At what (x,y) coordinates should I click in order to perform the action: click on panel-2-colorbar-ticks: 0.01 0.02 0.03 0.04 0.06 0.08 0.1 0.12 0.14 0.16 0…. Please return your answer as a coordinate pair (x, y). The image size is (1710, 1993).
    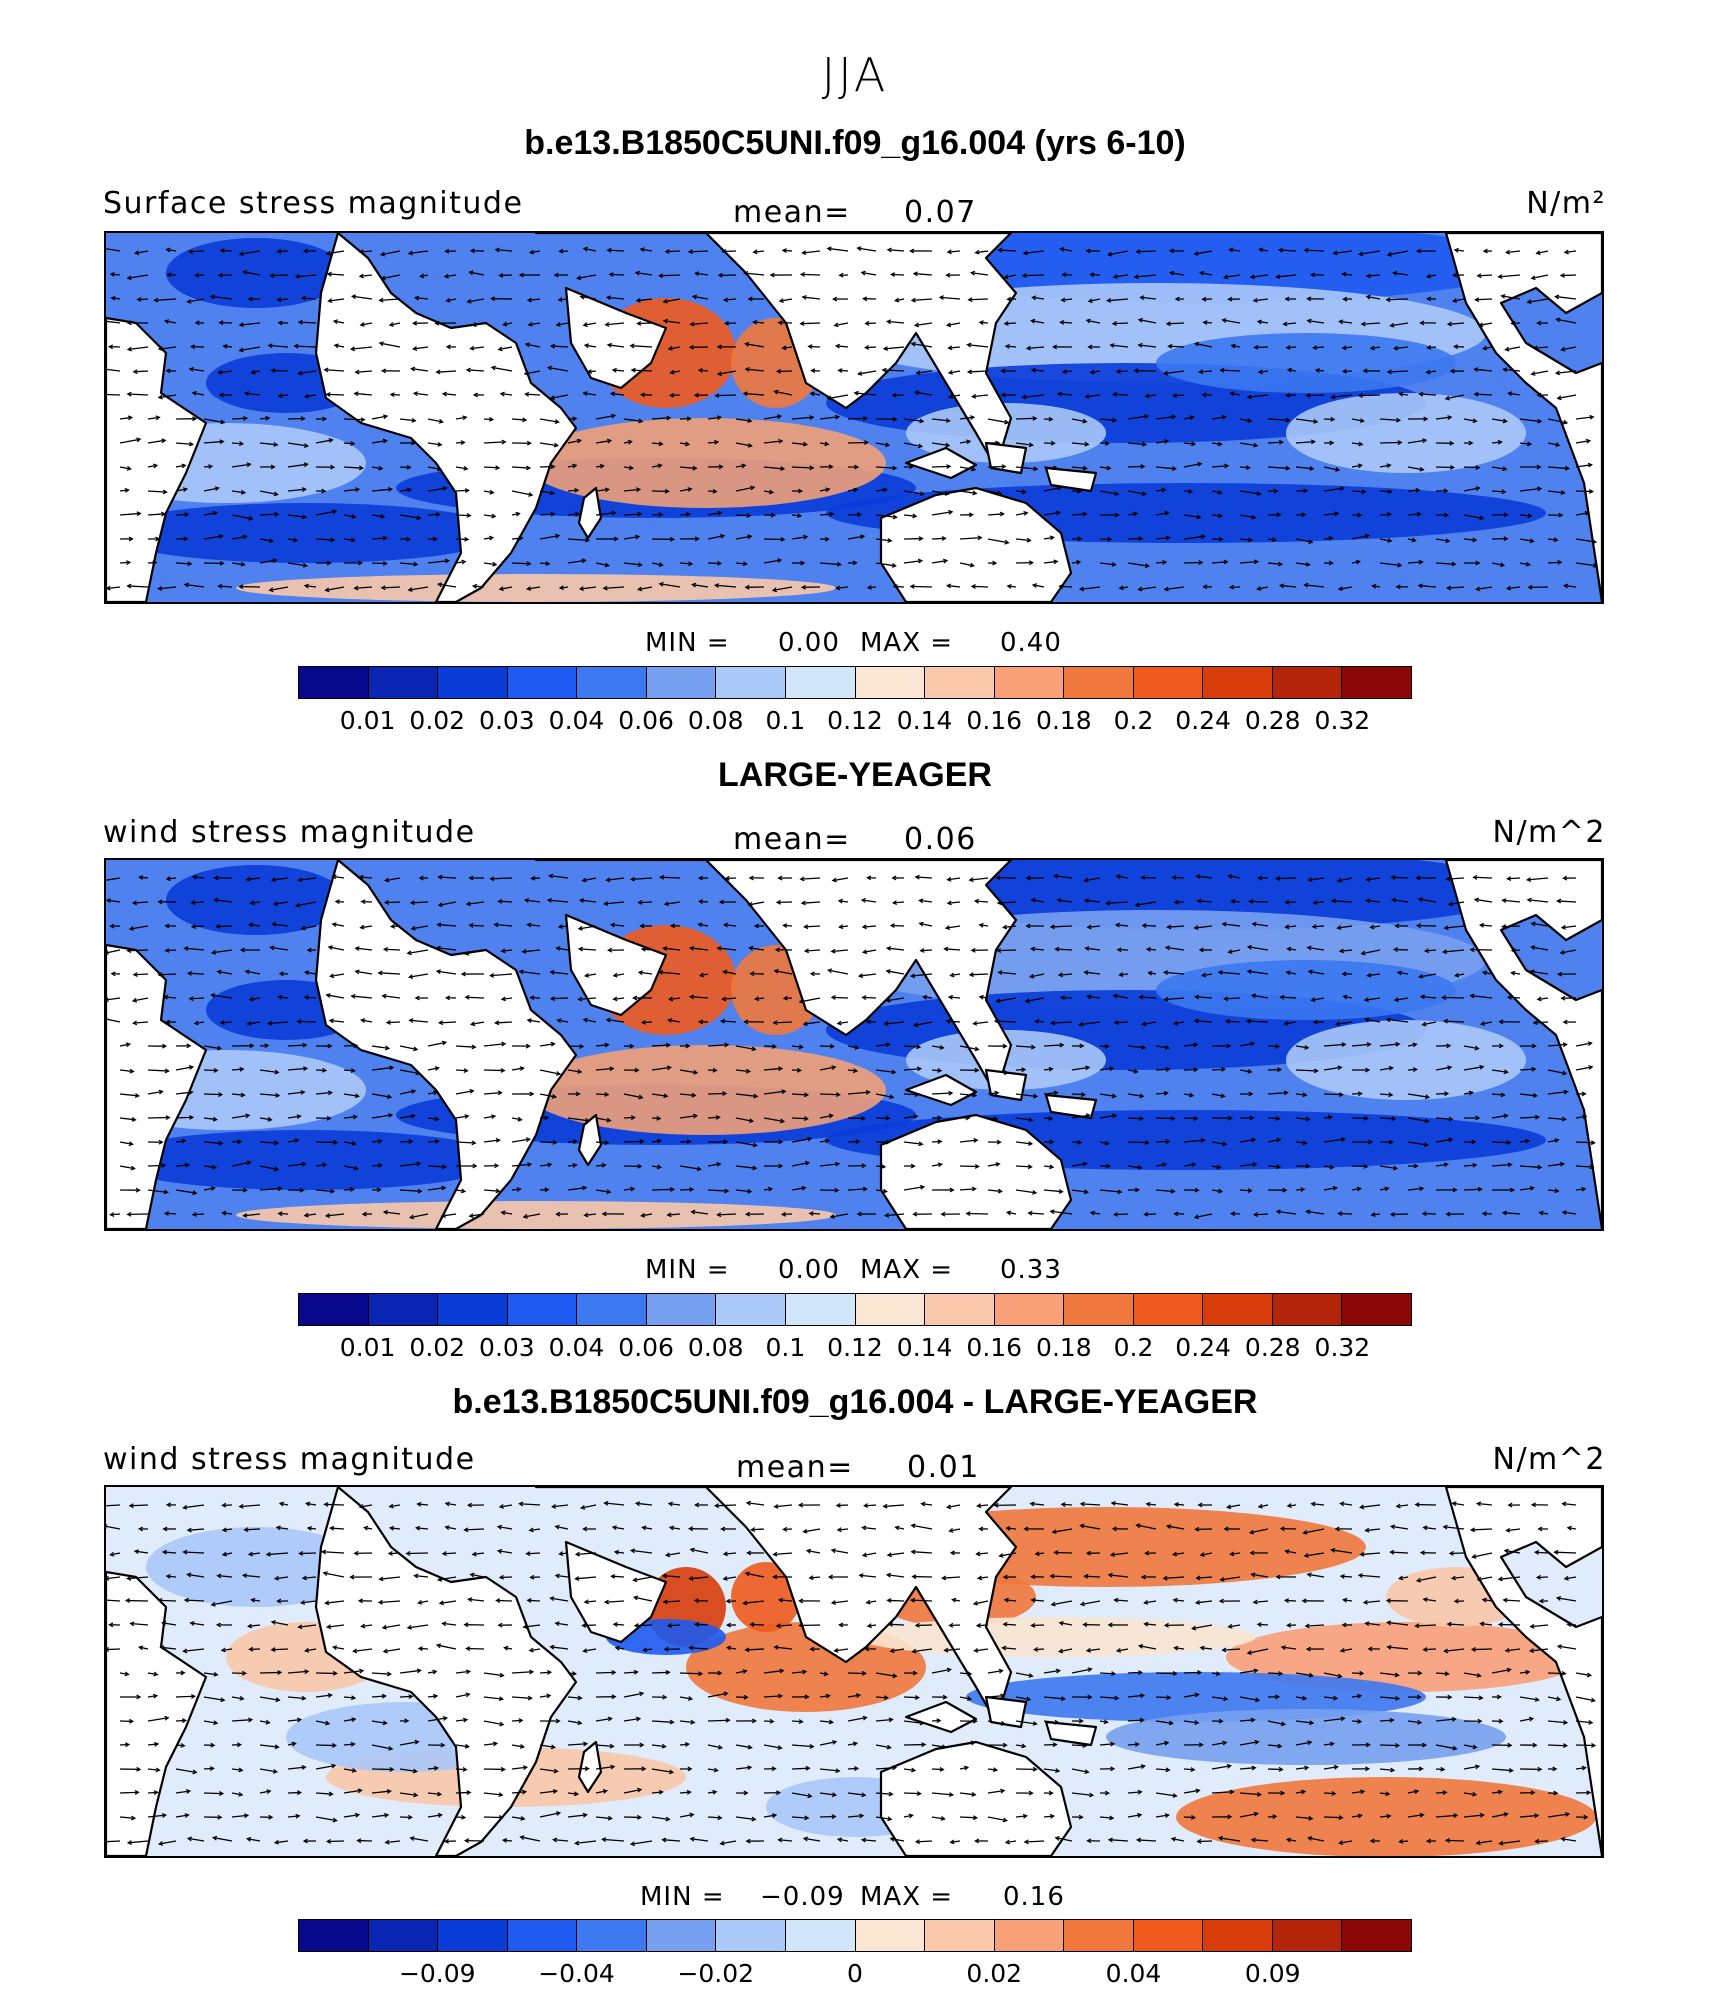
    Looking at the image, I should click on (855, 1350).